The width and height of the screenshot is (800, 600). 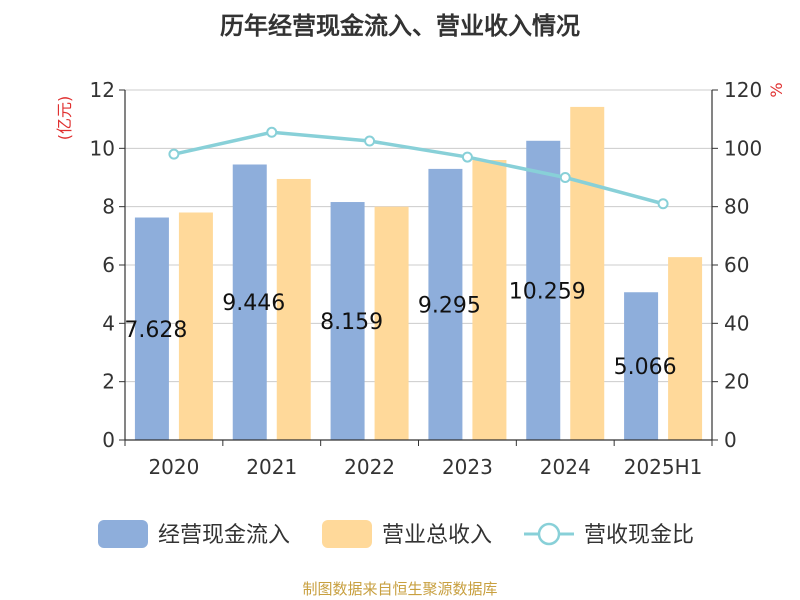 I want to click on ratio-line, so click(x=418, y=168).